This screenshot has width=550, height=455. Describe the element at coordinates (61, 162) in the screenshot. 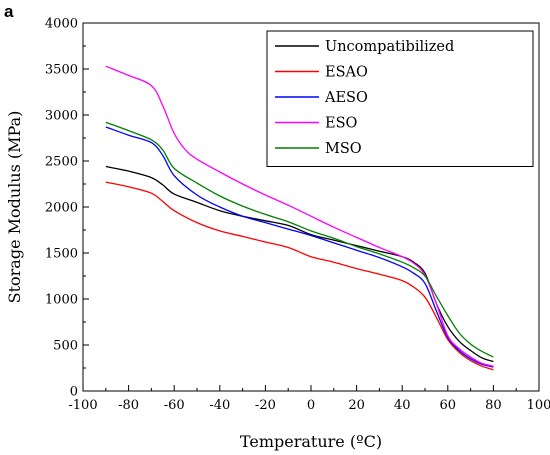

I see `y-tick-label: 2500` at that location.